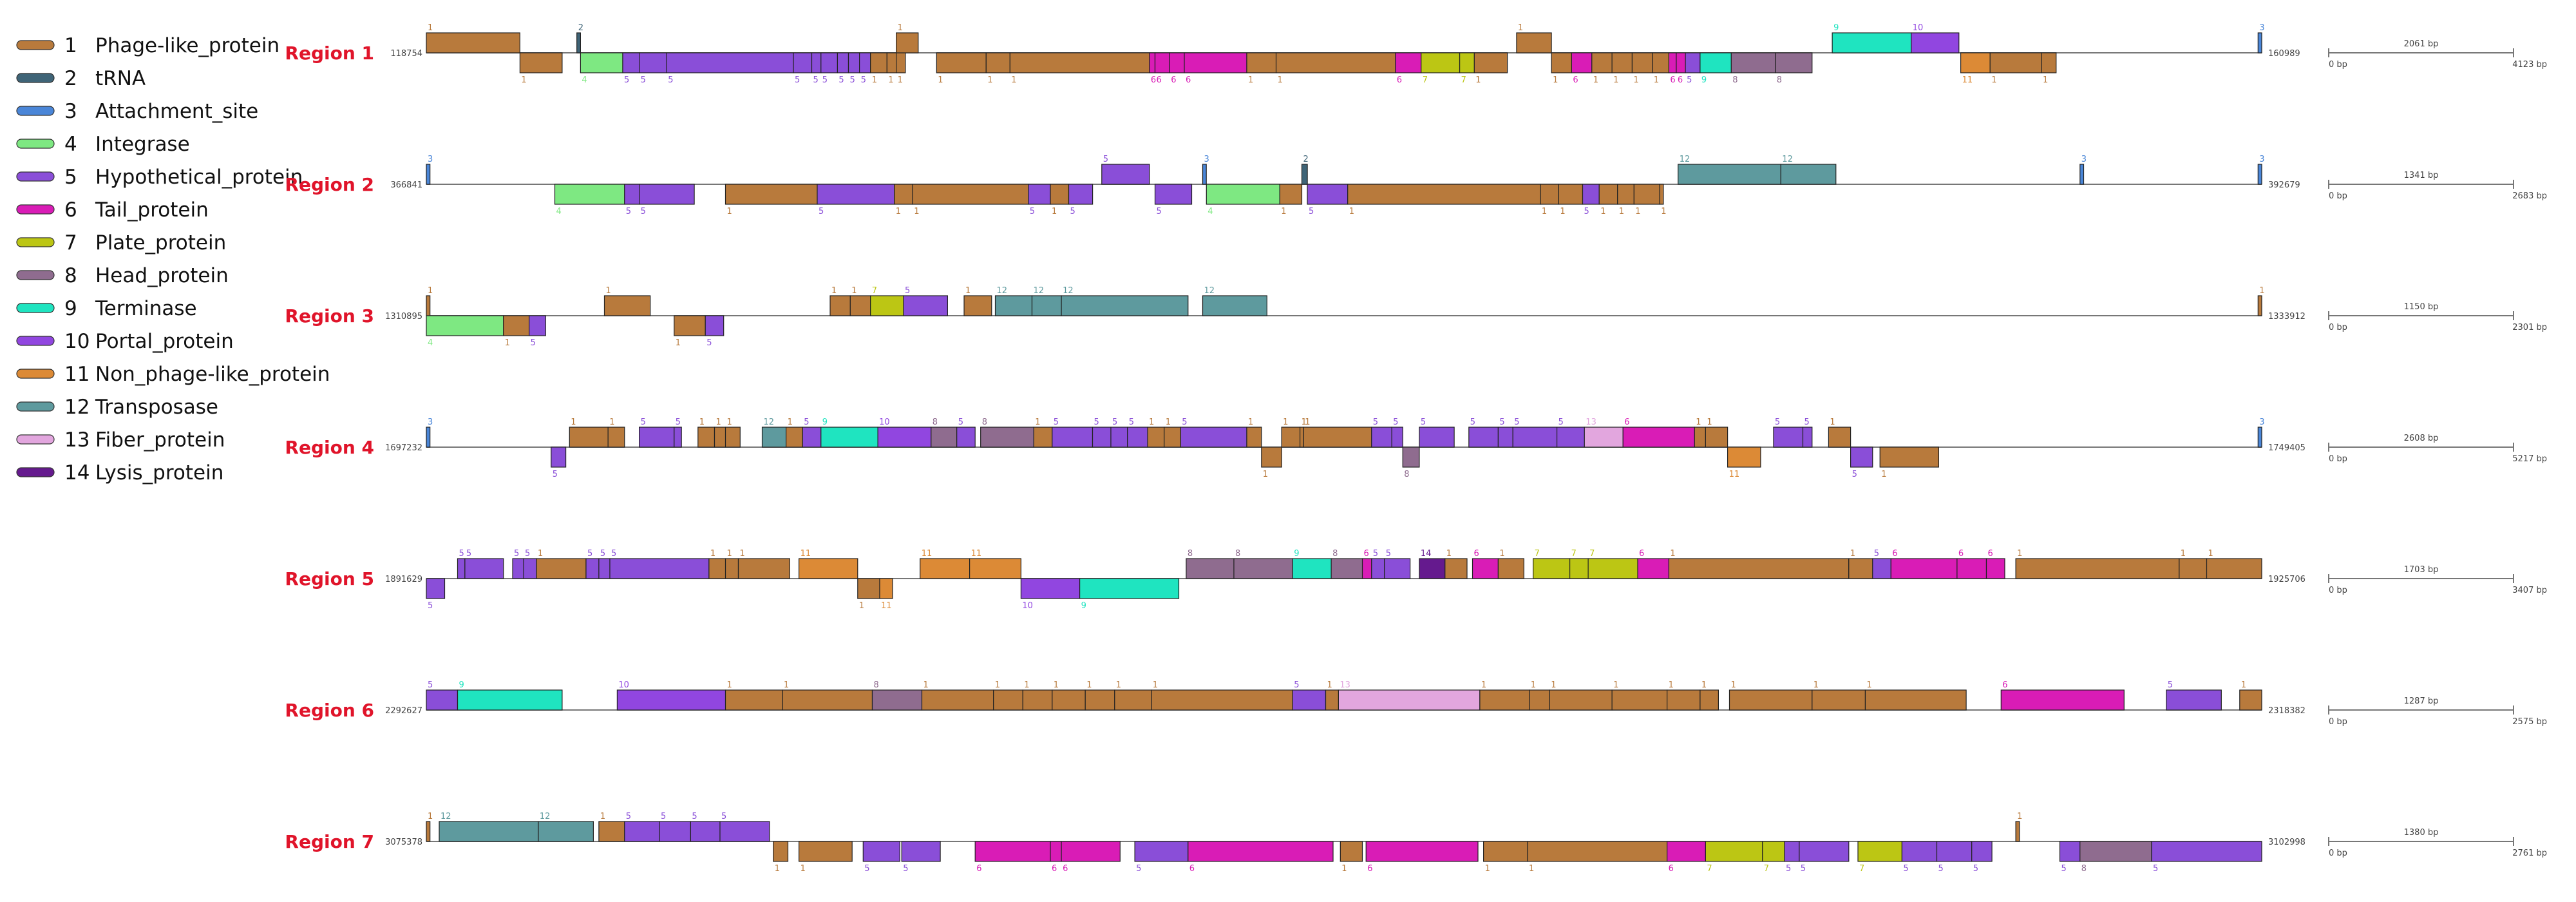 The image size is (2576, 902). Describe the element at coordinates (1209, 291) in the screenshot. I see `gene-16-label: 12` at that location.